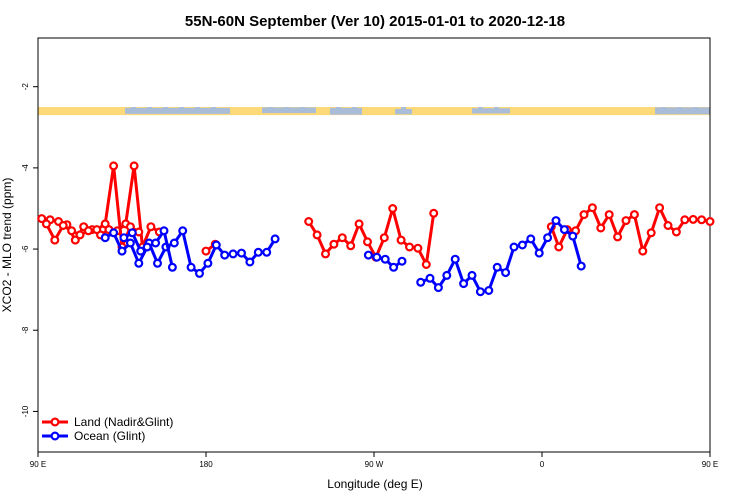  Describe the element at coordinates (25, 249) in the screenshot. I see `y-tick-label: -6` at that location.